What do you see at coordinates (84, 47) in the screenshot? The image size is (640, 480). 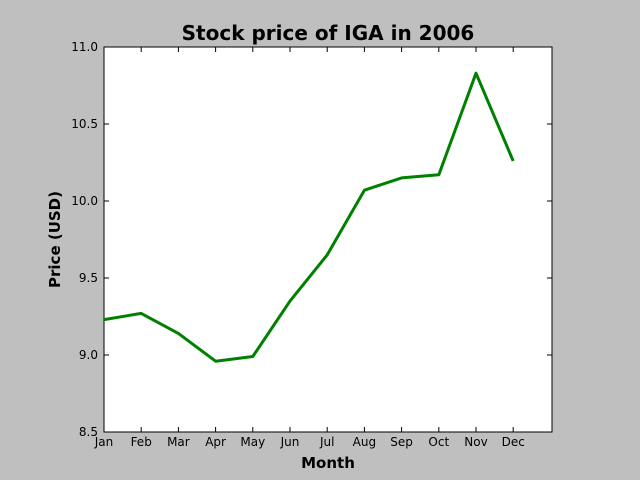 I see `y-tick-label: 11.0` at bounding box center [84, 47].